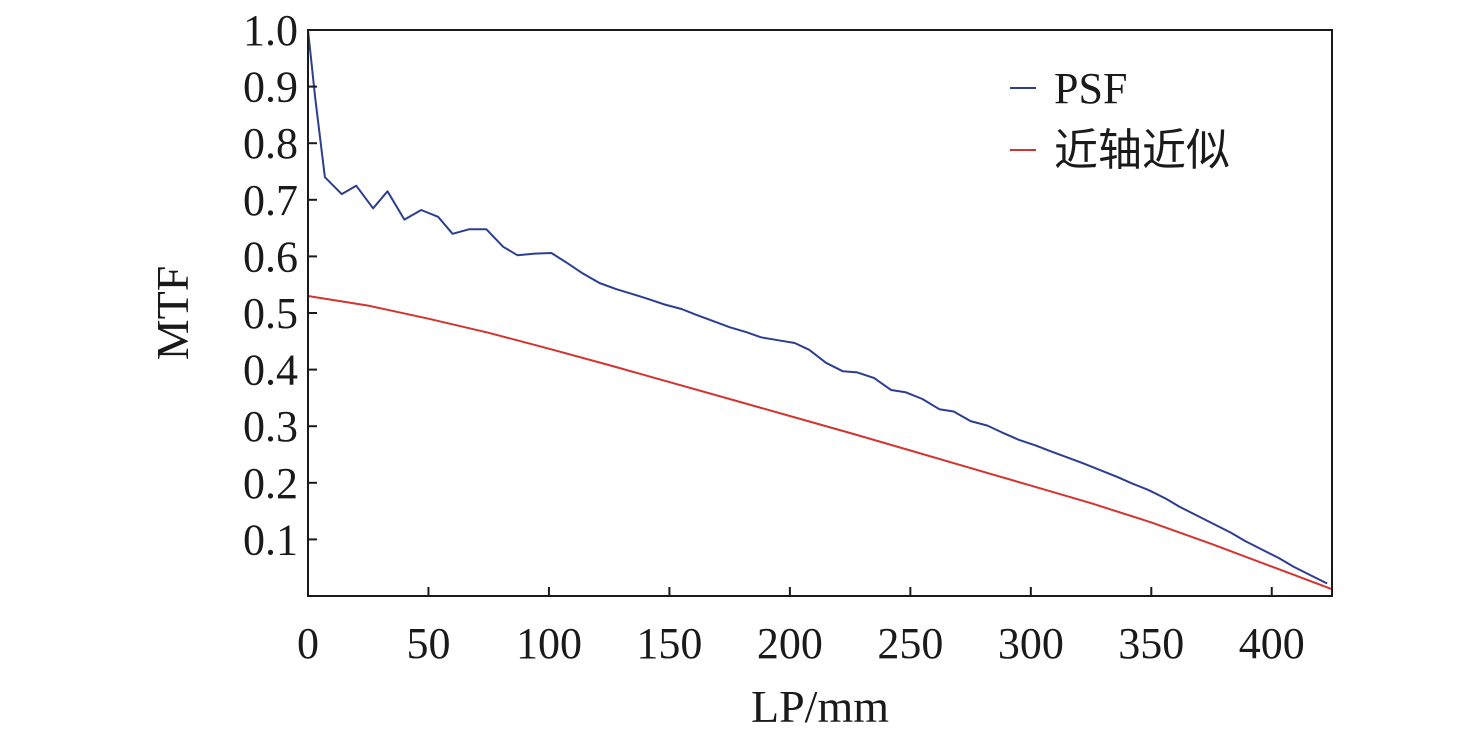  Describe the element at coordinates (270, 313) in the screenshot. I see `y-tick-label: 0.5` at that location.